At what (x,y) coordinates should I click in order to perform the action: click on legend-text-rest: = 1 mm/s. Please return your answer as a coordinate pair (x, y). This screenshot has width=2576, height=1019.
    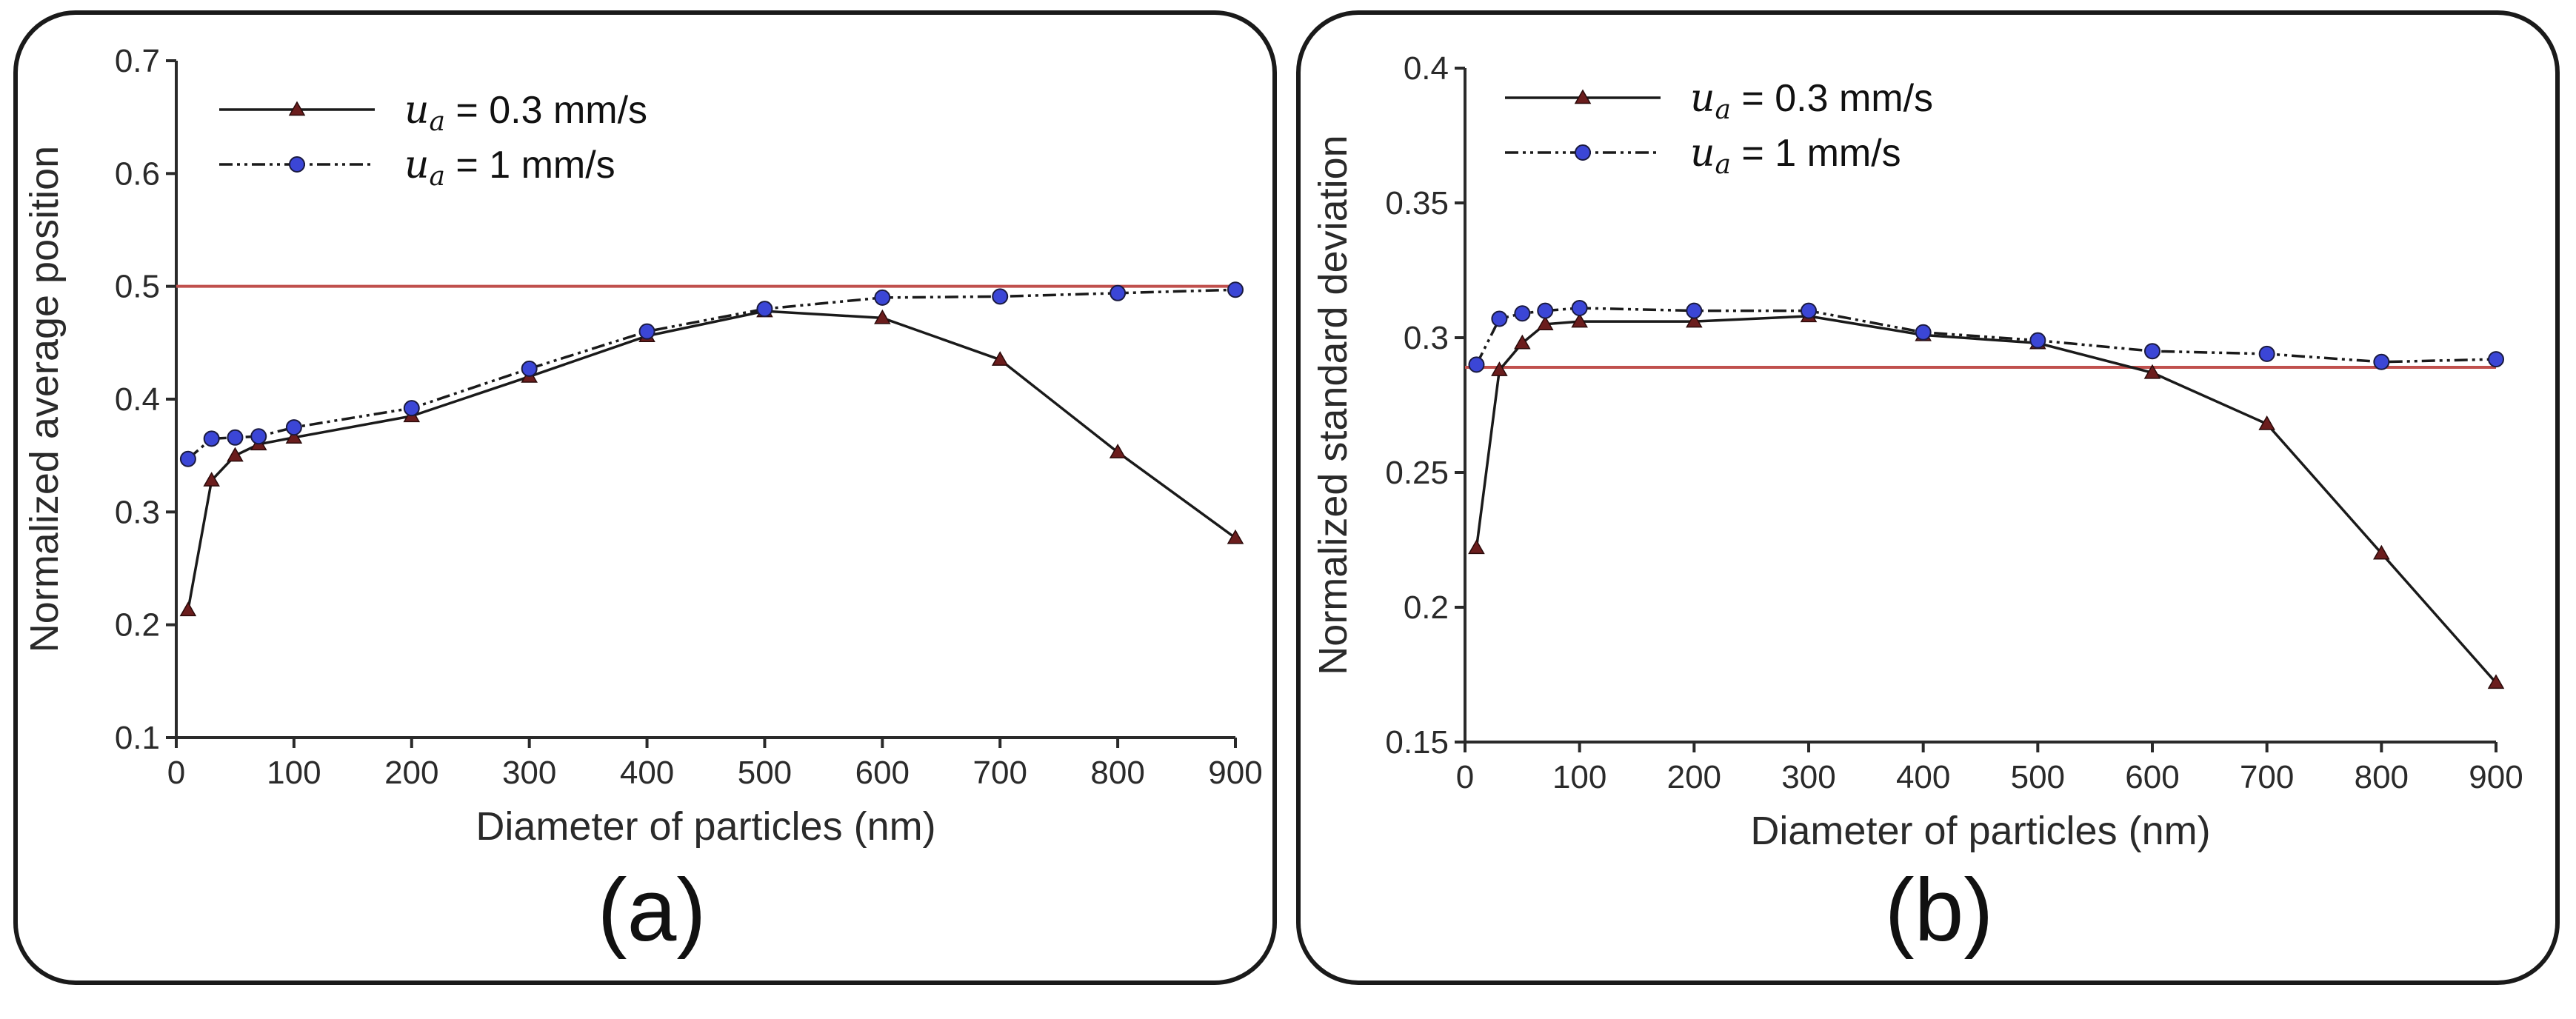
    Looking at the image, I should click on (1816, 153).